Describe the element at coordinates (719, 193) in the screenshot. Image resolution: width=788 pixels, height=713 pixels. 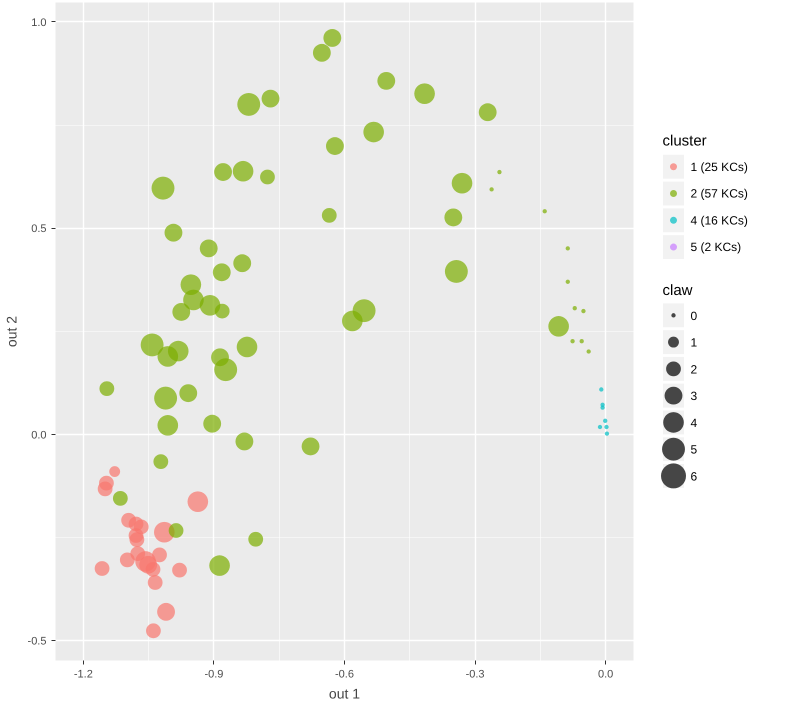
I see `legend-label: 2 (57 KCs)` at that location.